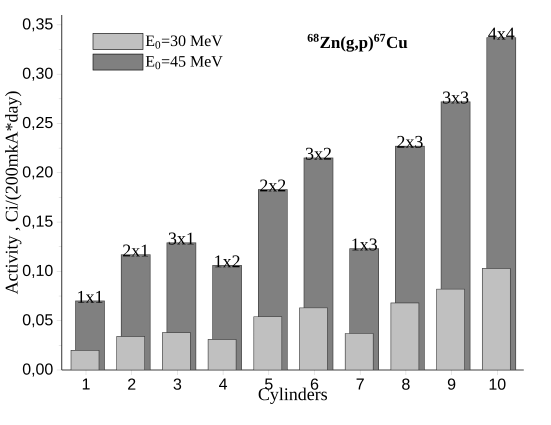 The width and height of the screenshot is (551, 425). What do you see at coordinates (13, 192) in the screenshot?
I see `y-axis-title: Activity , Ci/(200mkA*day)` at bounding box center [13, 192].